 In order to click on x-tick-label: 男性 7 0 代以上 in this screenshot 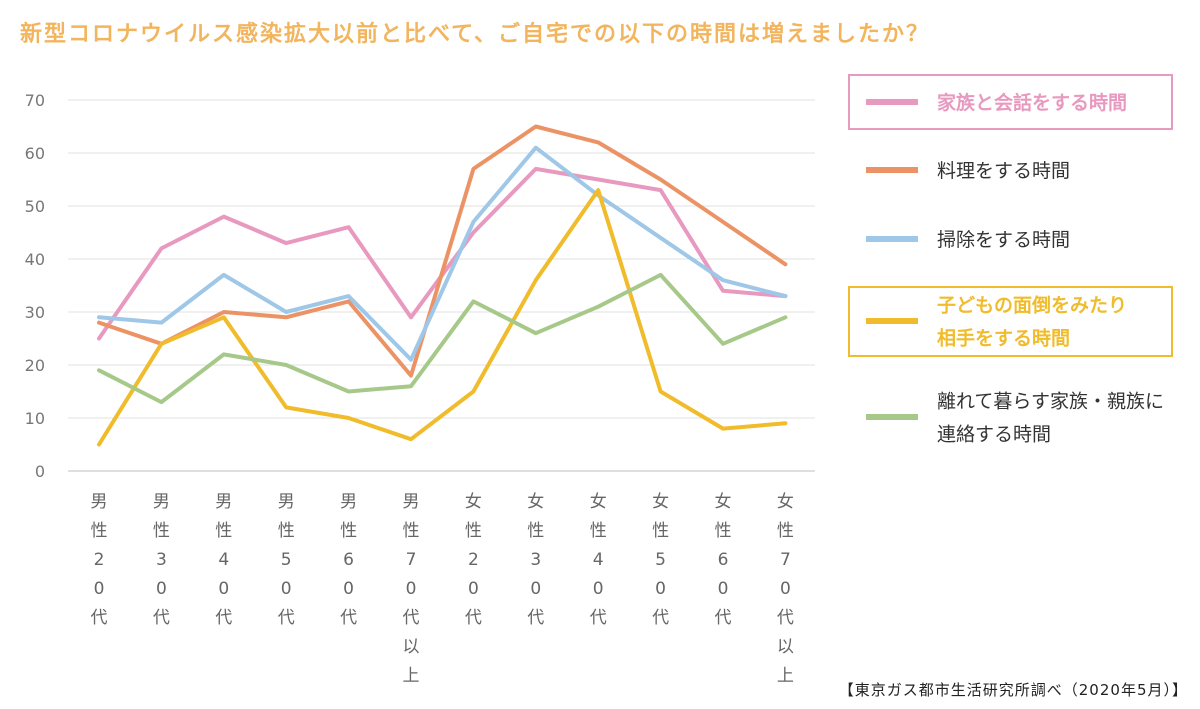, I will do `click(411, 589)`.